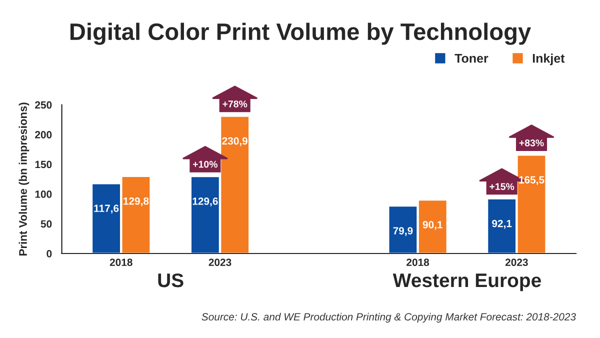 This screenshot has width=600, height=338. Describe the element at coordinates (432, 225) in the screenshot. I see `data-label: 90,1` at that location.